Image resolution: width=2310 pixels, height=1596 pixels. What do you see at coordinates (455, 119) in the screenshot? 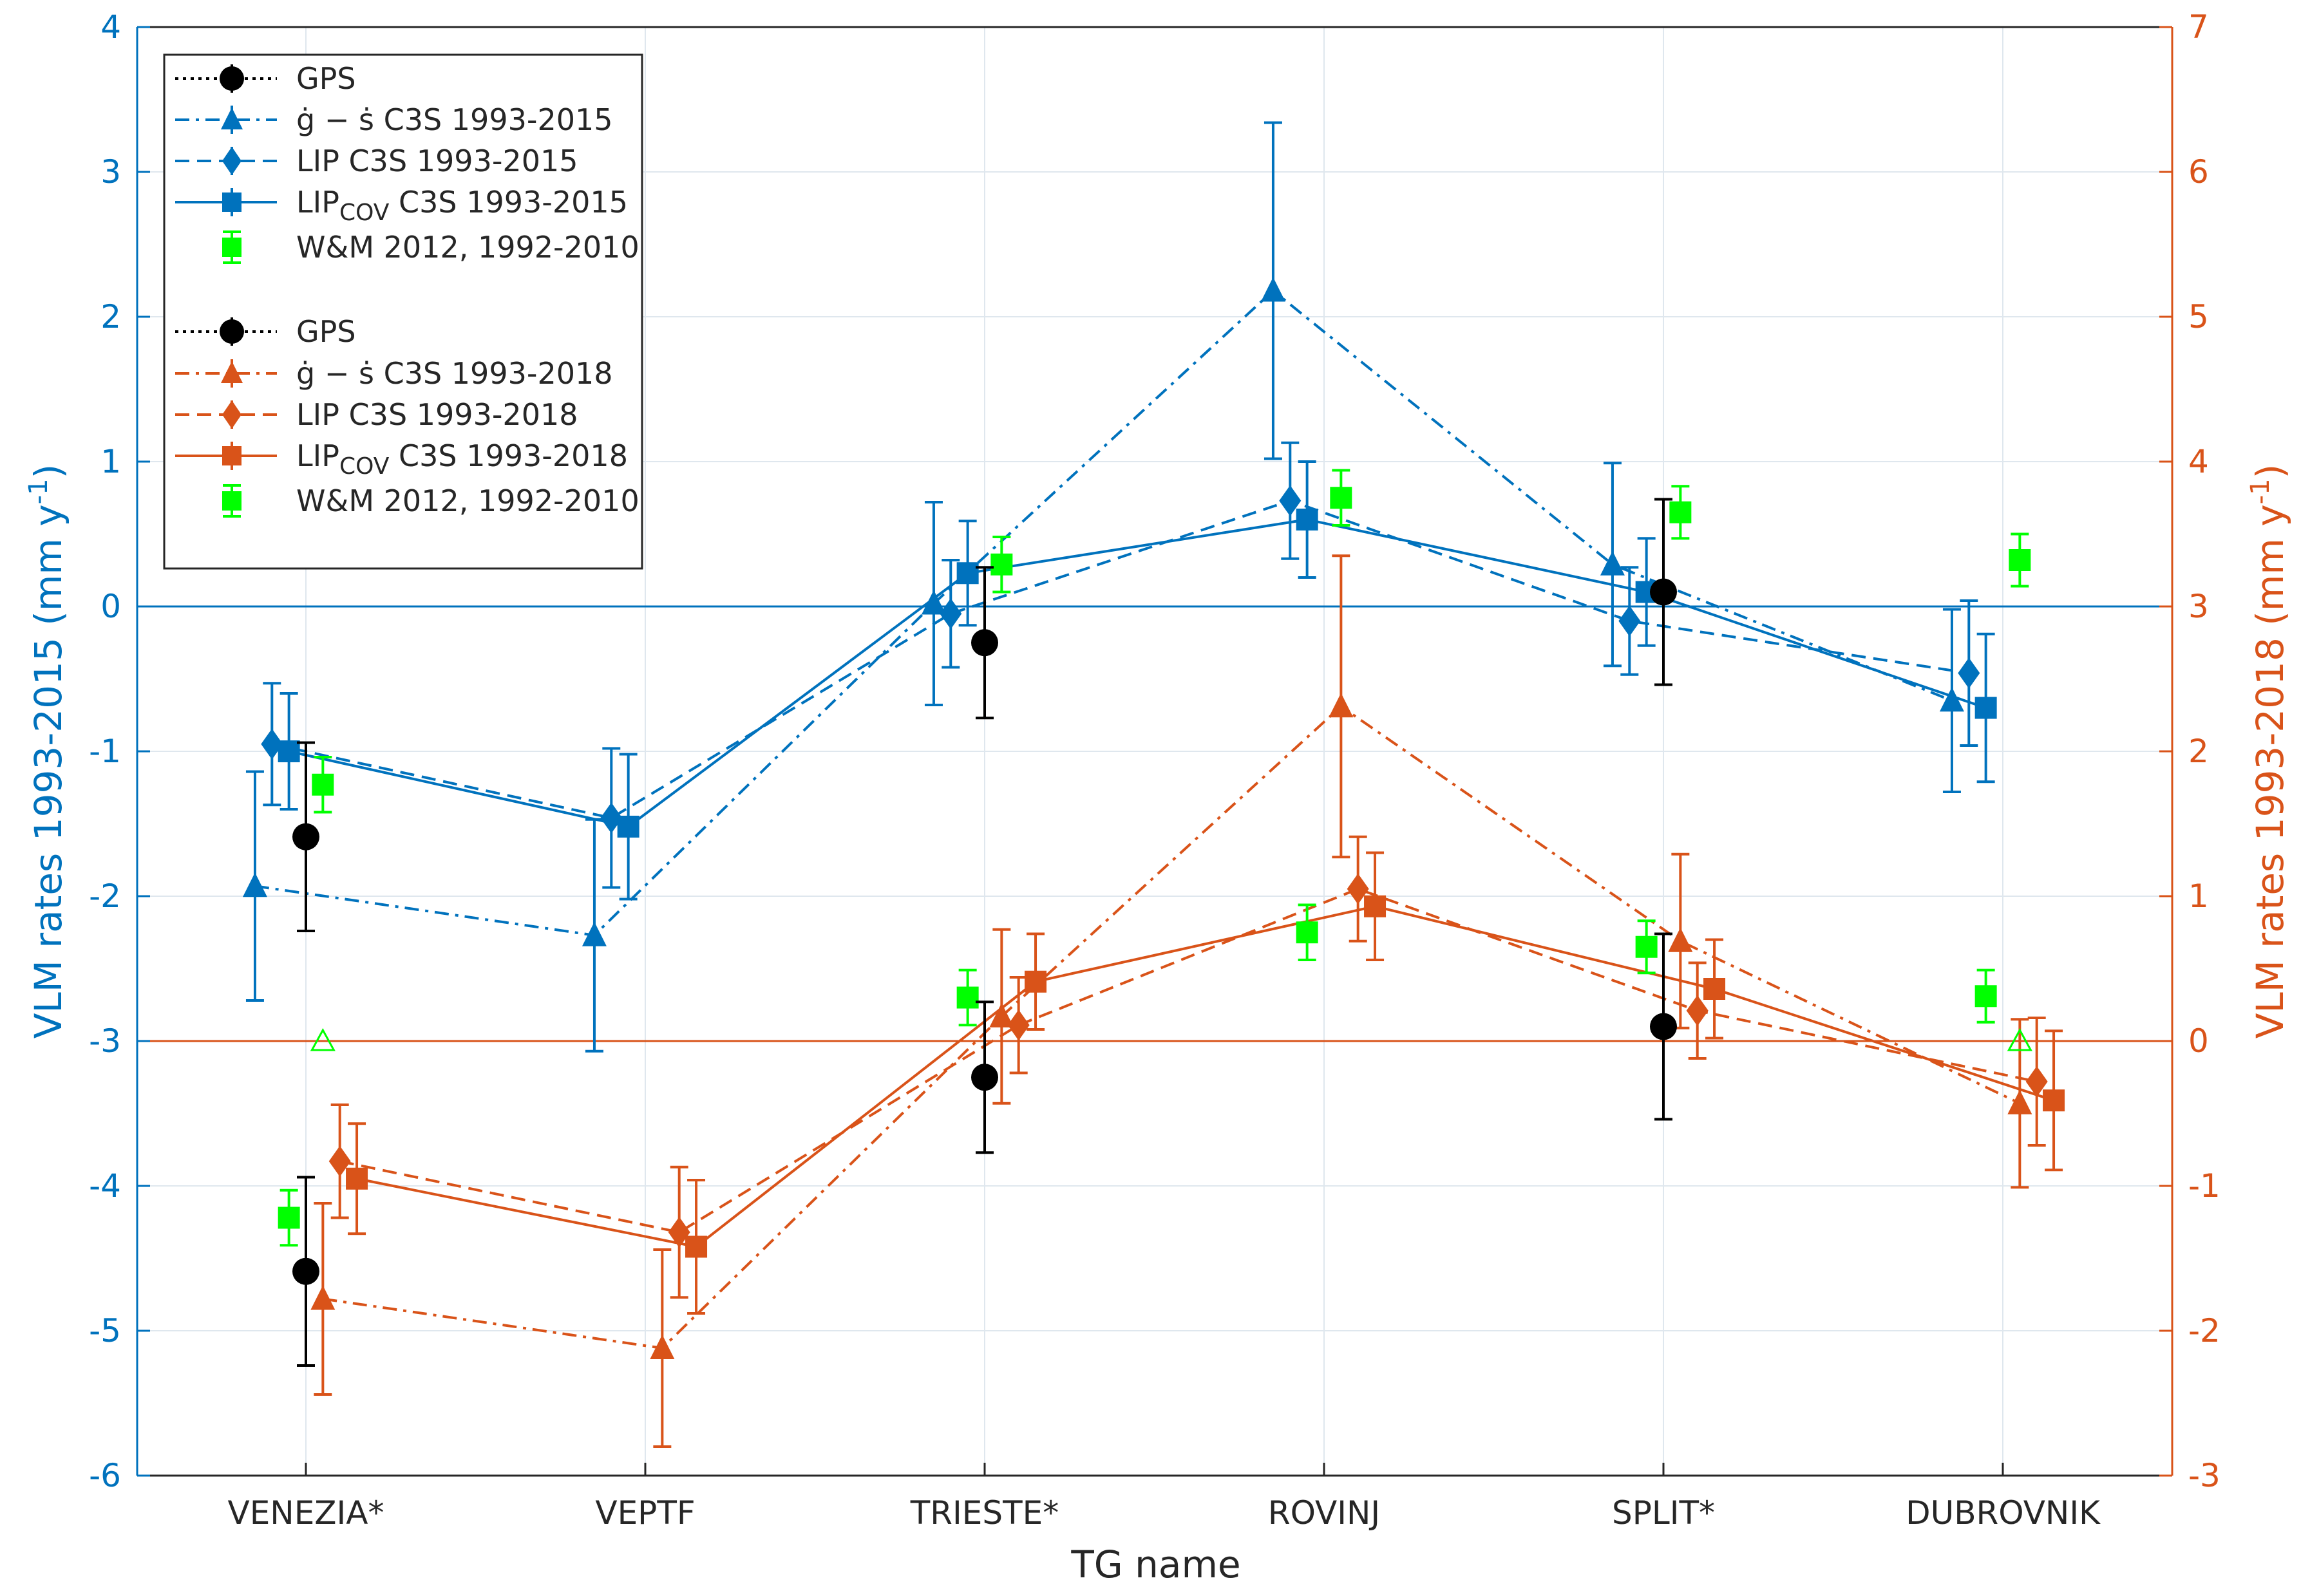
I see `legend-label: ġ − ṡ C3S 1993-2015` at bounding box center [455, 119].